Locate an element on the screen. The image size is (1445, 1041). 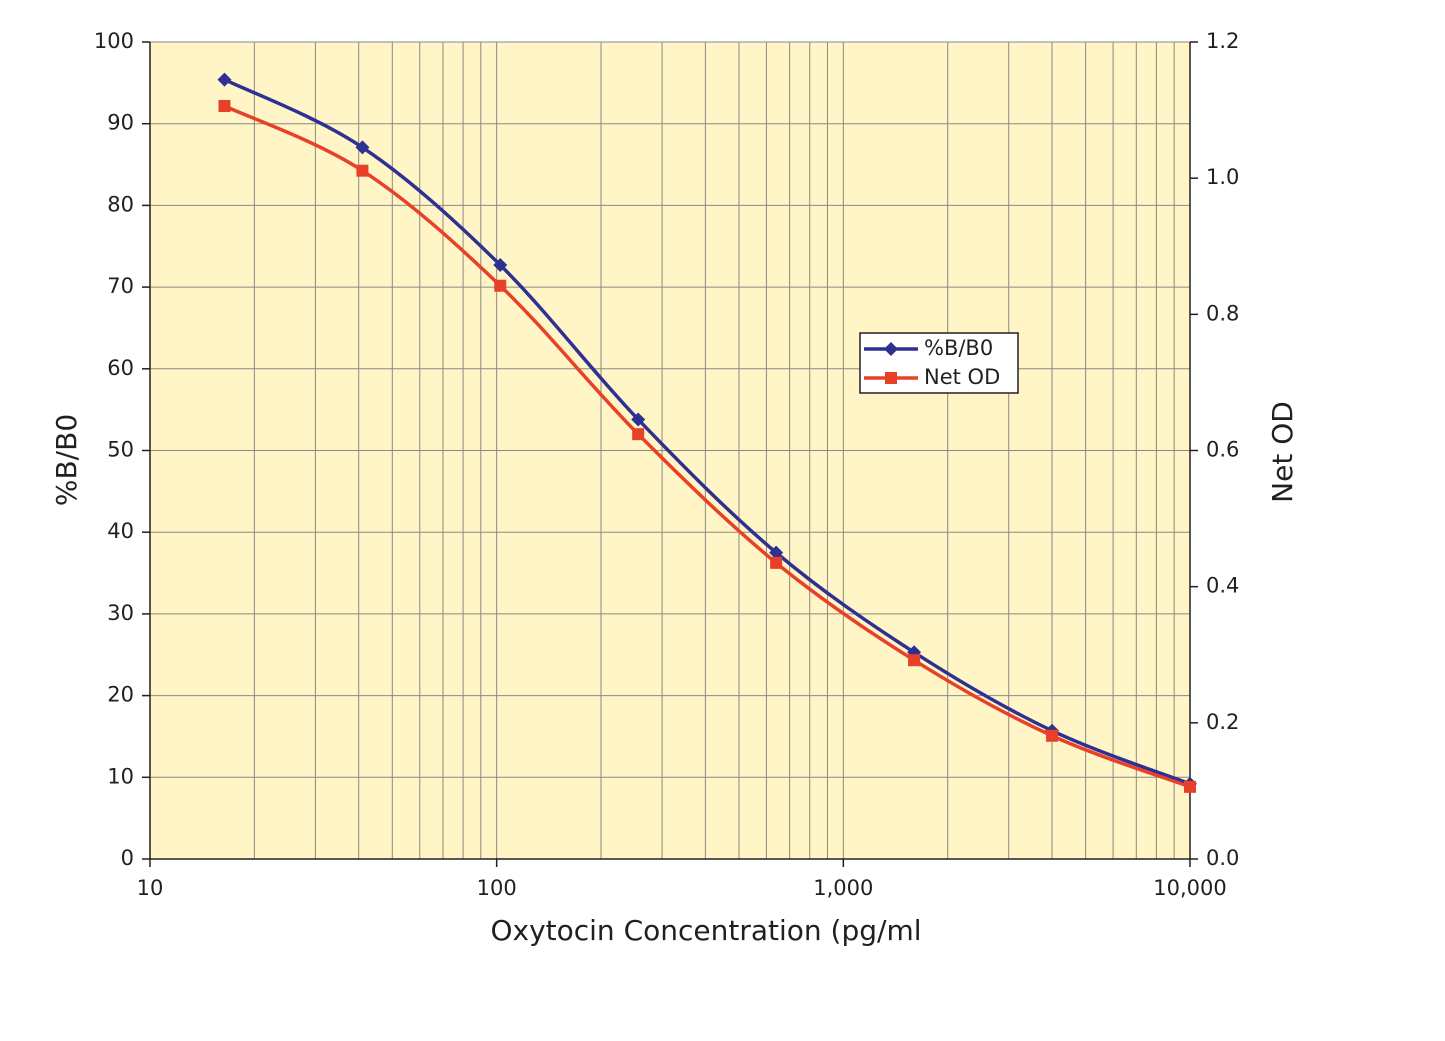
y2-tick-label: 0.6 is located at coordinates (1222, 450).